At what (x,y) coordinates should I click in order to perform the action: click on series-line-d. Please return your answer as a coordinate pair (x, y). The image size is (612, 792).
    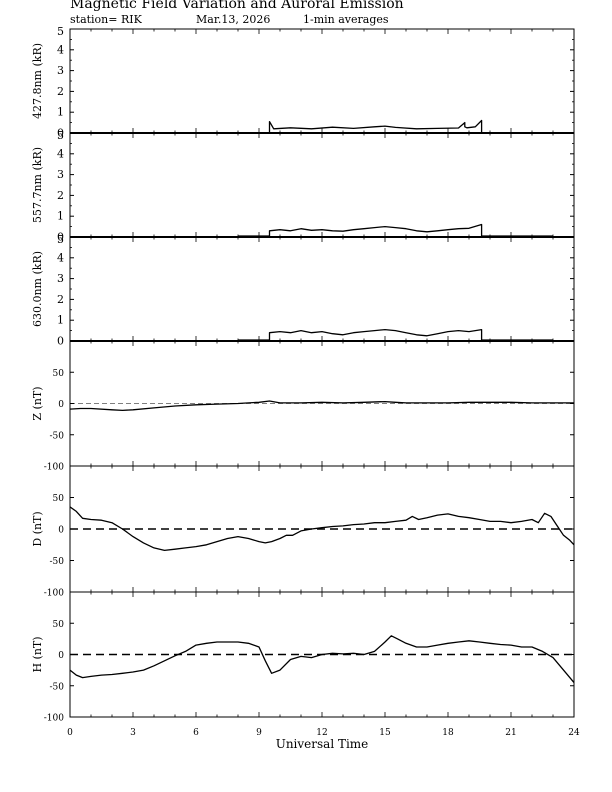
    Looking at the image, I should click on (322, 529).